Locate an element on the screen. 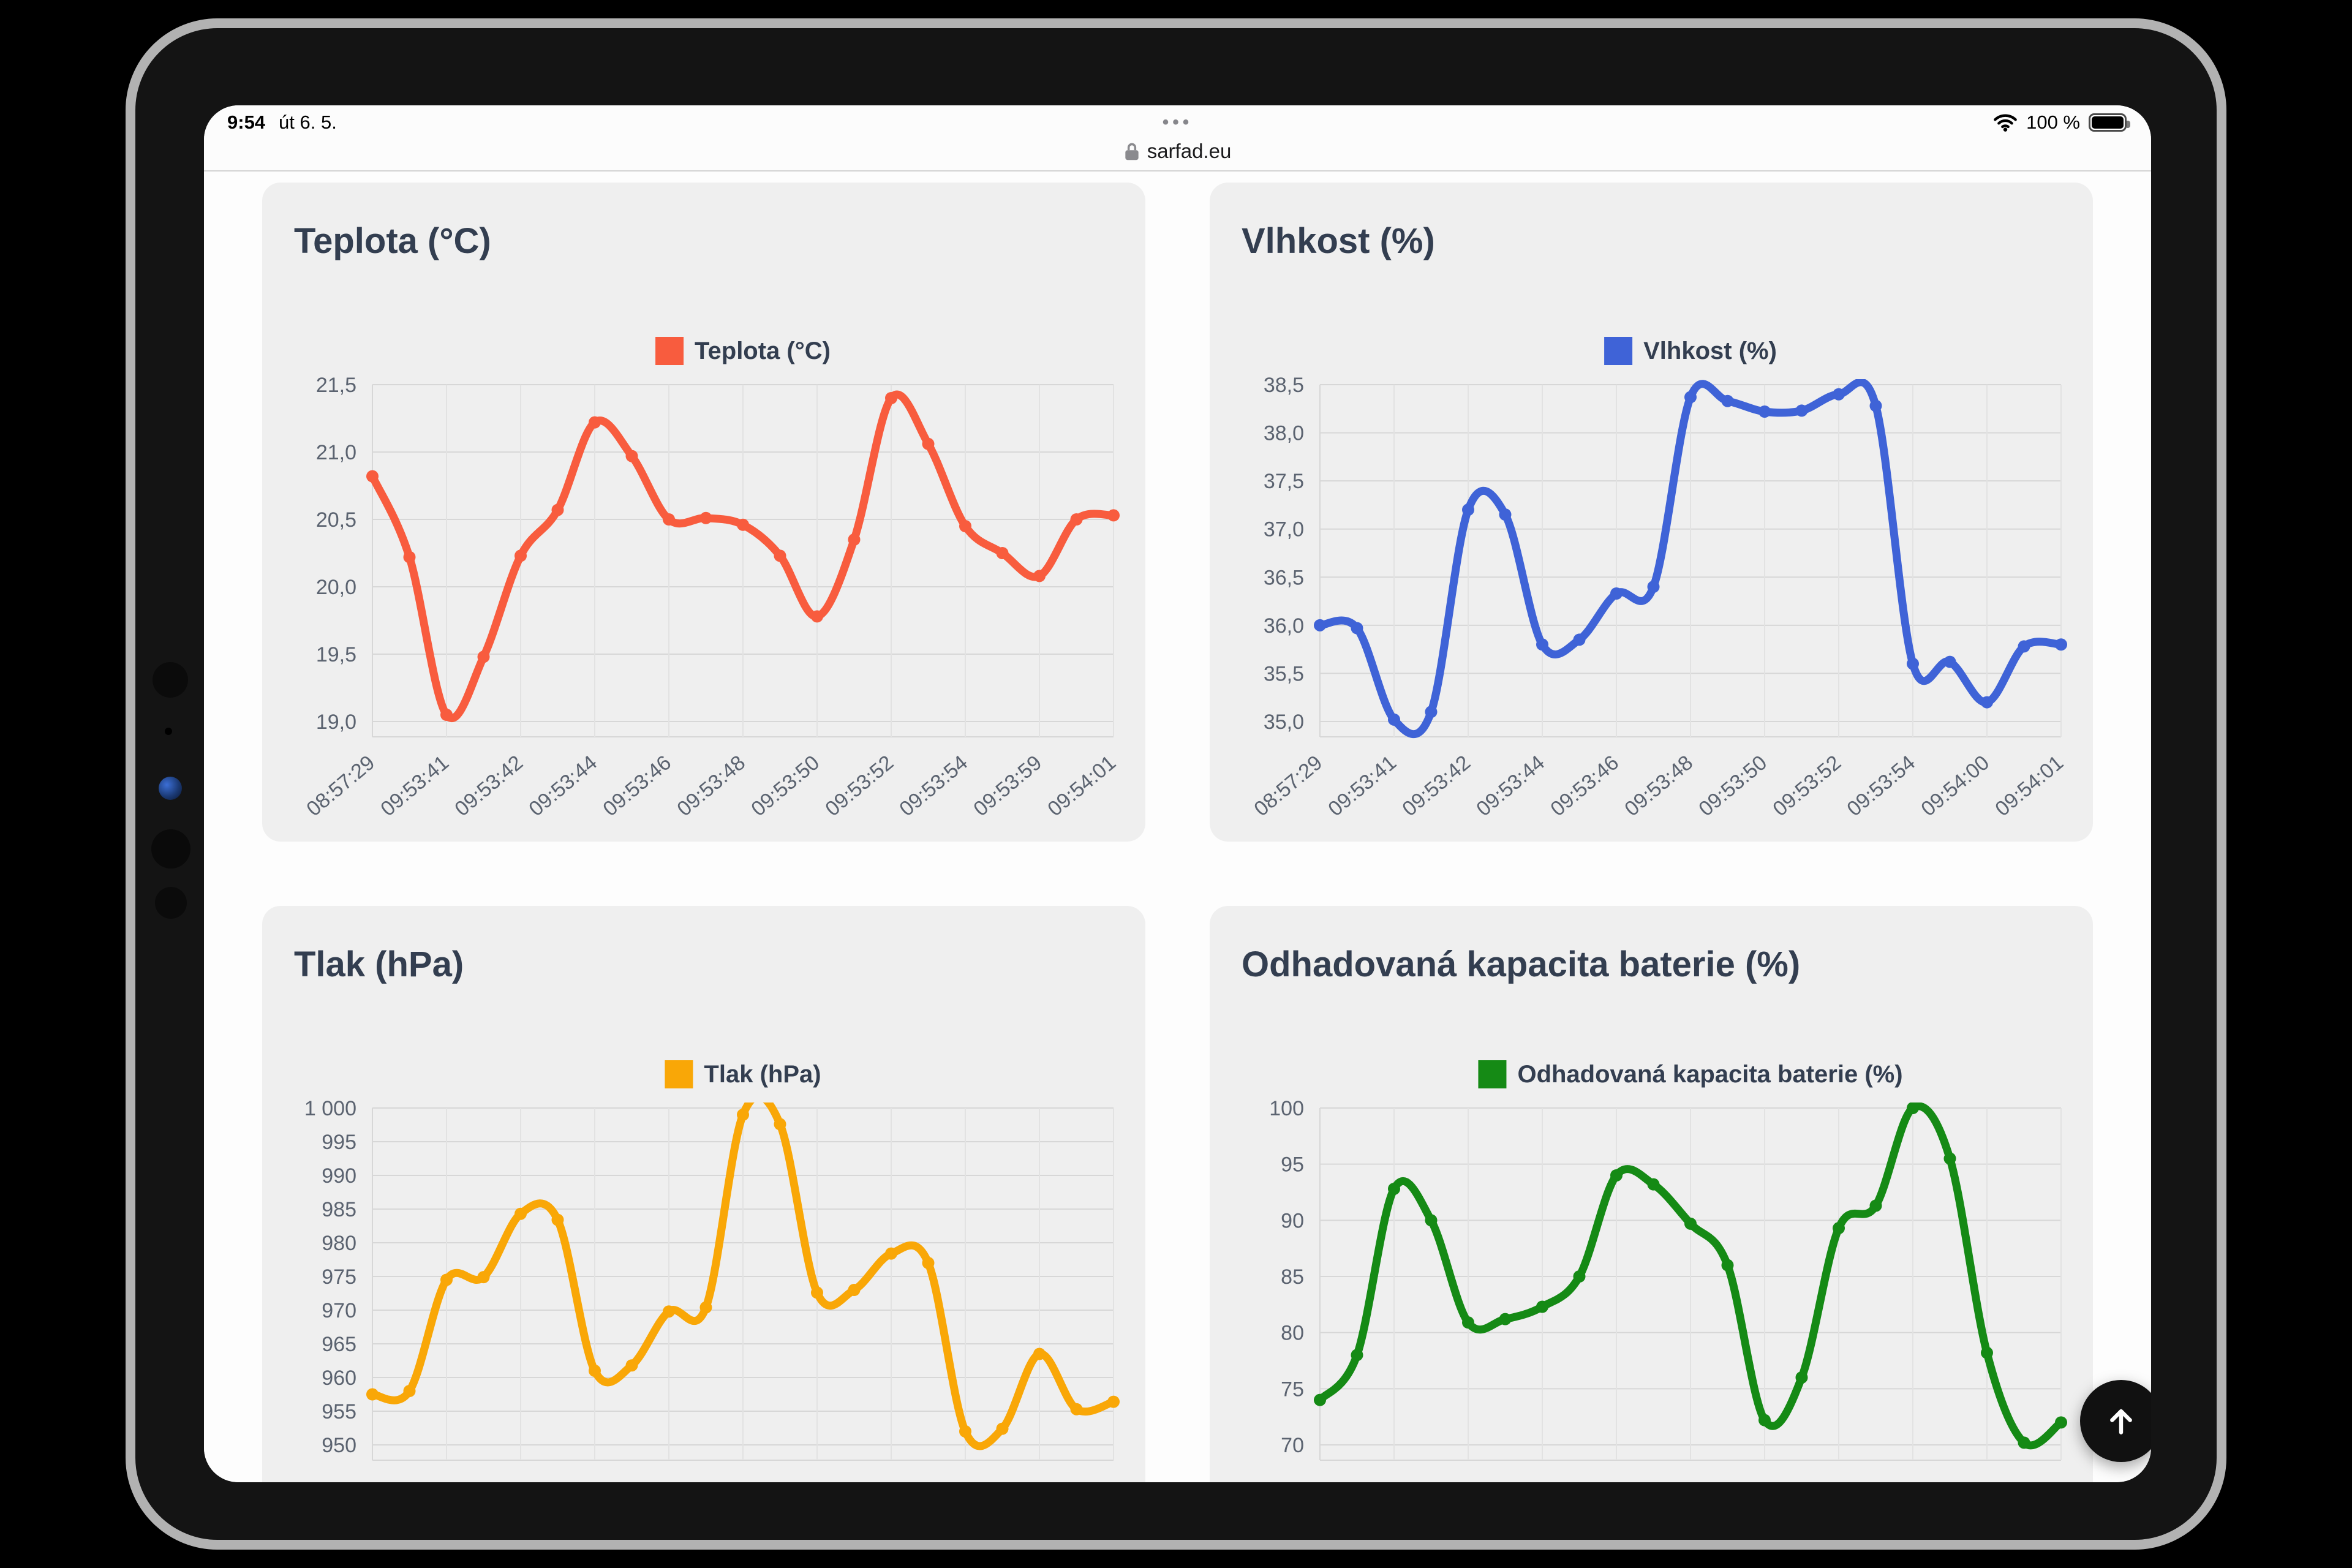 The height and width of the screenshot is (1568, 2352). legend-swatch-pressure is located at coordinates (679, 1074).